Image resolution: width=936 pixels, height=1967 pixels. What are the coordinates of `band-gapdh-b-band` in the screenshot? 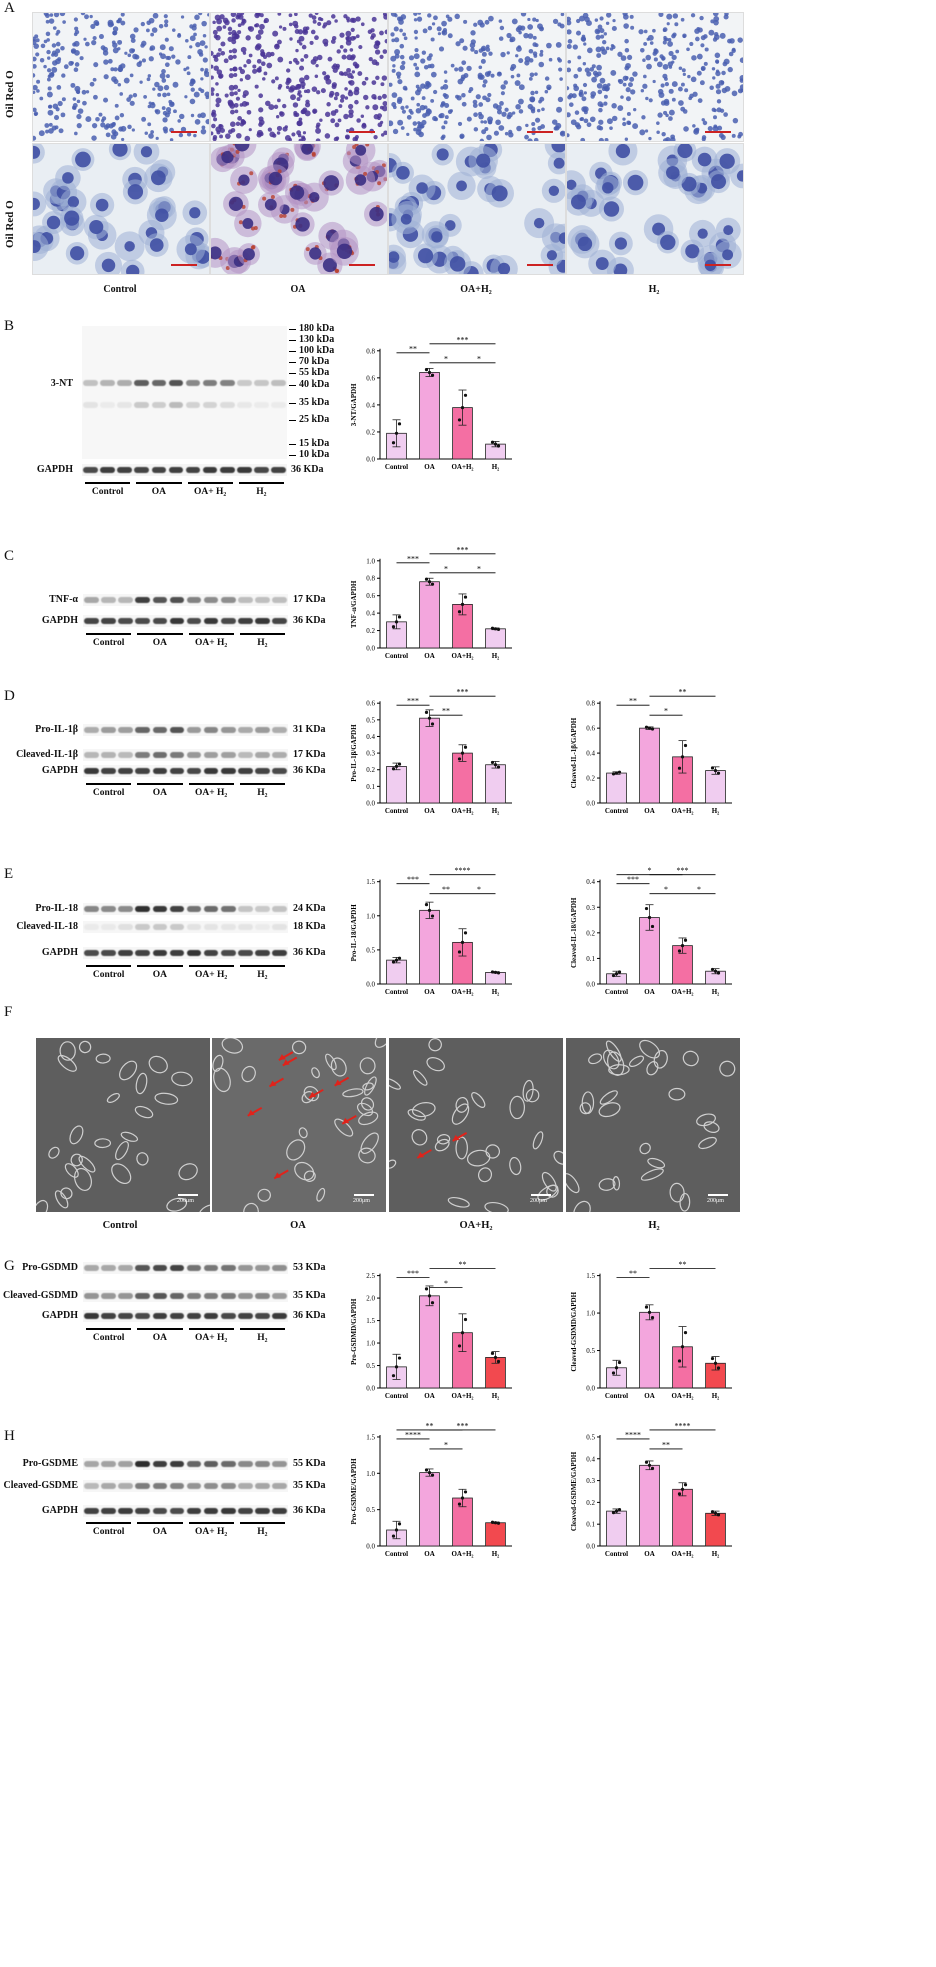 It's located at (142, 470).